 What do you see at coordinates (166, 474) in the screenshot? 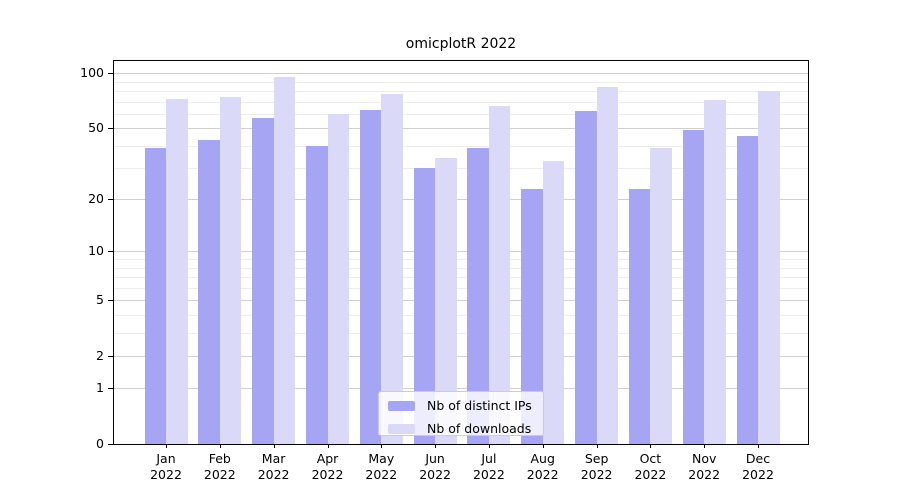
I see `x-tick-label-year-jan: 2022` at bounding box center [166, 474].